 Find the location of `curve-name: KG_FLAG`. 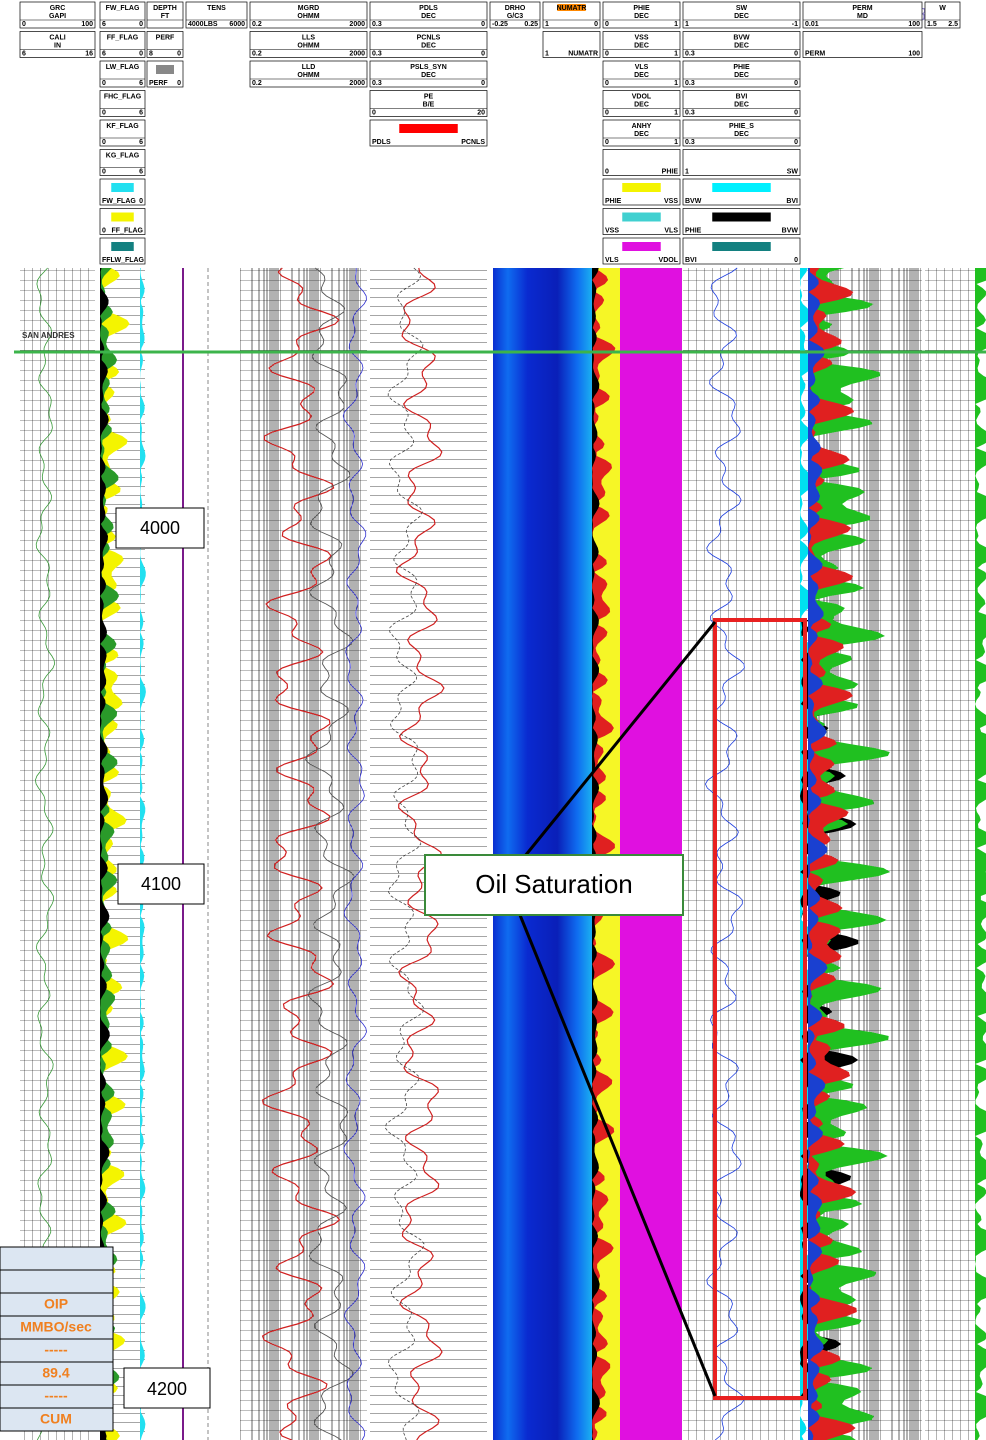

curve-name: KG_FLAG is located at coordinates (123, 155).